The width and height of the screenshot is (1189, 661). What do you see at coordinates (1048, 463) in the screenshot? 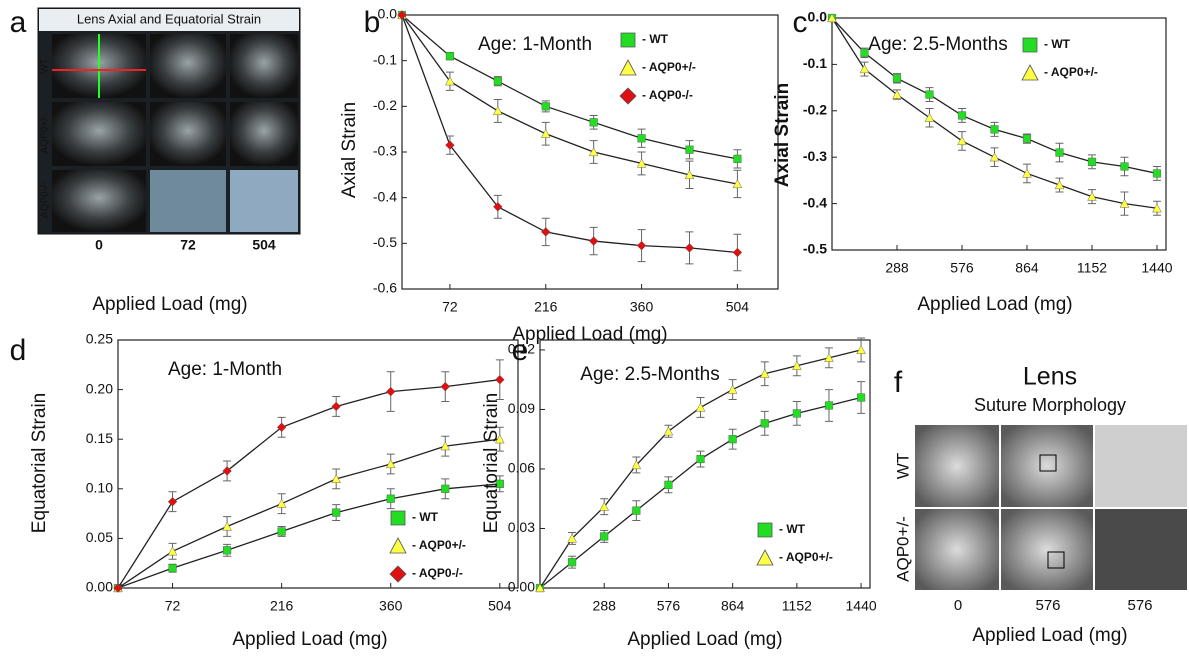
I see `zoom-box` at bounding box center [1048, 463].